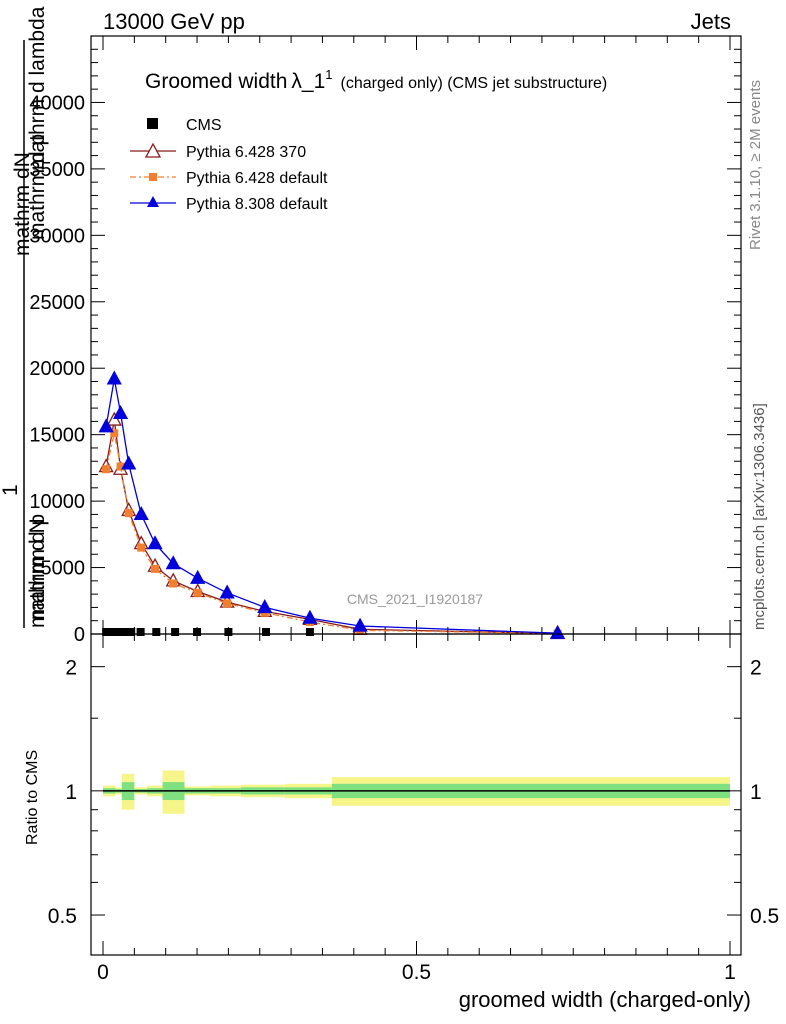  What do you see at coordinates (605, 999) in the screenshot?
I see `ratio-xlabel: groomed width (charged-only)` at bounding box center [605, 999].